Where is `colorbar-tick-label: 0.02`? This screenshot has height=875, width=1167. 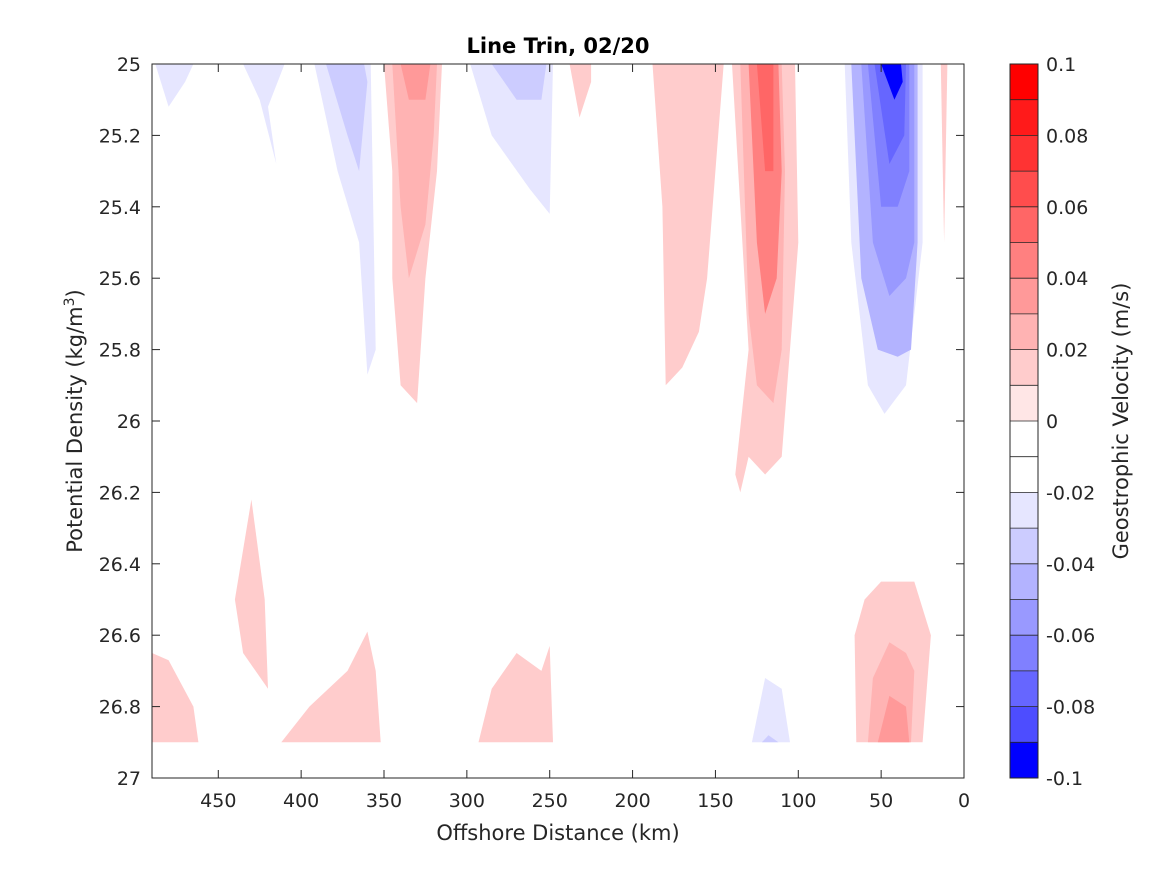 colorbar-tick-label: 0.02 is located at coordinates (1067, 351).